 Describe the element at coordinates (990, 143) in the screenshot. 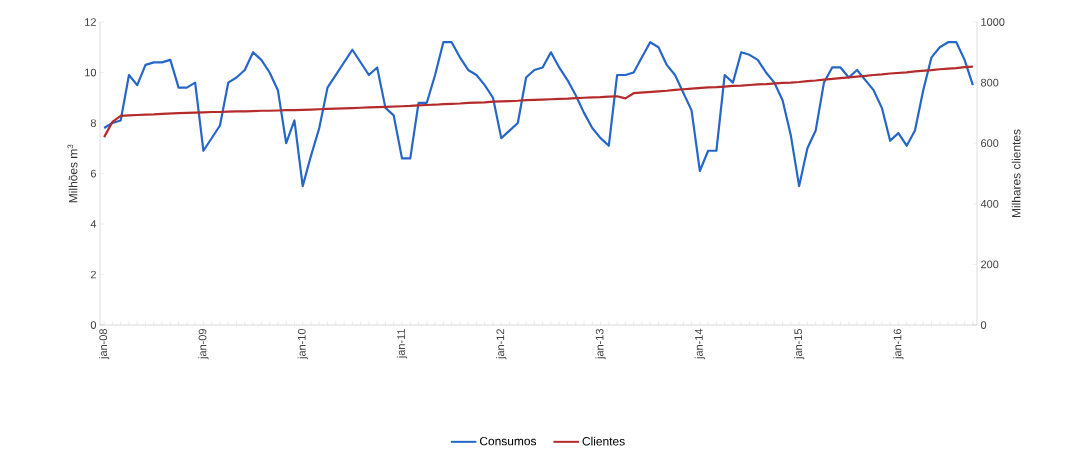

I see `y2-tick-label: 600` at that location.